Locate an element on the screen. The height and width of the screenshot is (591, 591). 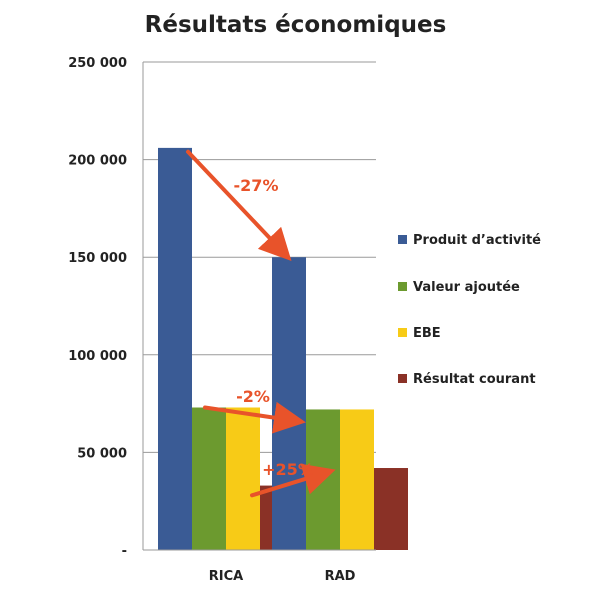
annotation-label: -2% is located at coordinates (253, 396).